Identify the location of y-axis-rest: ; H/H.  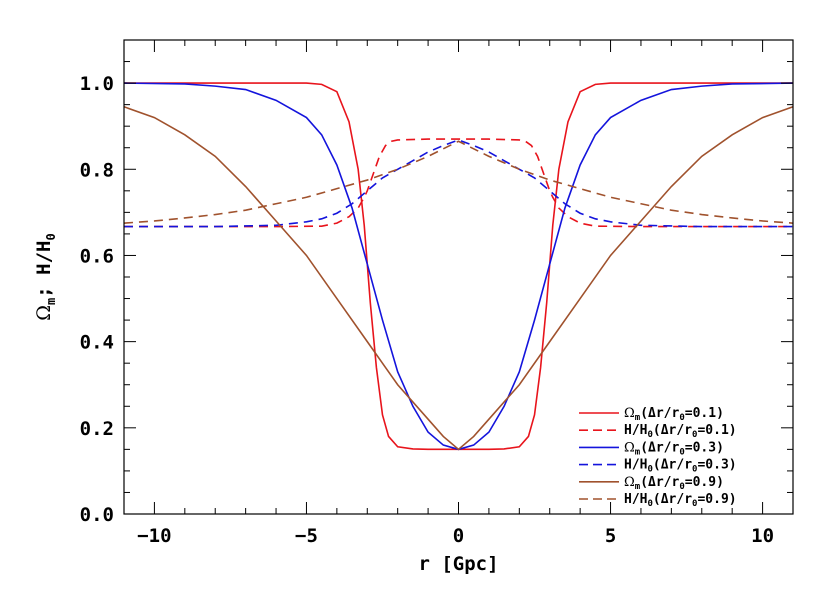
(44, 269).